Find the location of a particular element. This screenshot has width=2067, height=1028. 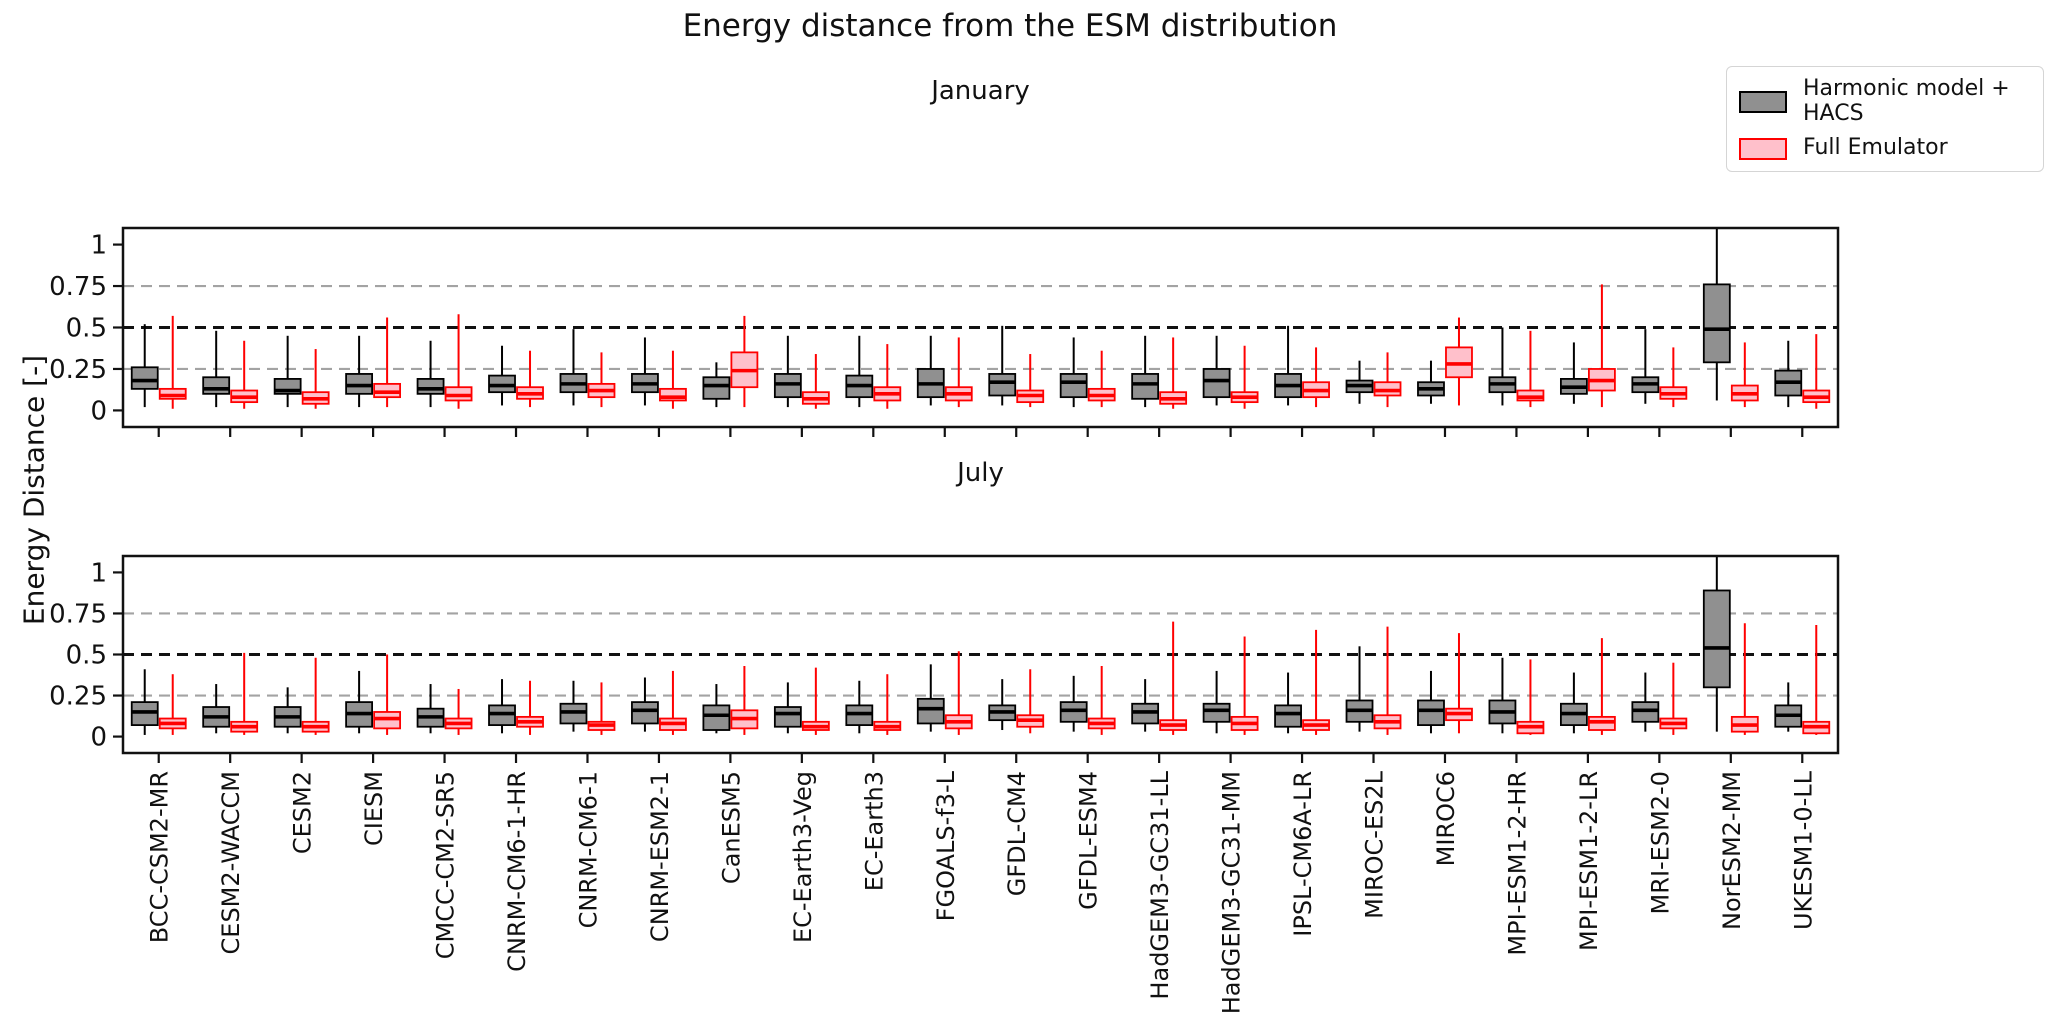

box-july-MIROC6-hacs is located at coordinates (1431, 702).